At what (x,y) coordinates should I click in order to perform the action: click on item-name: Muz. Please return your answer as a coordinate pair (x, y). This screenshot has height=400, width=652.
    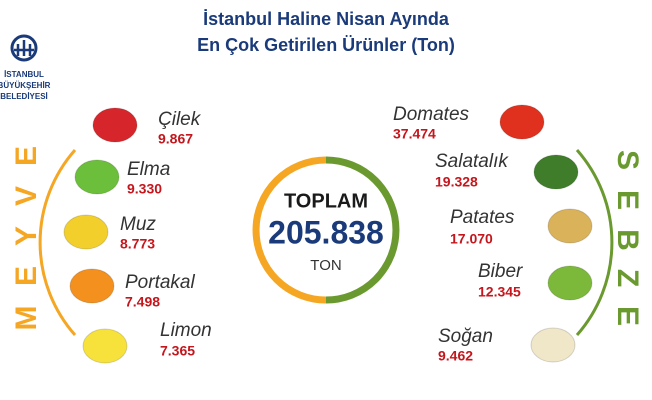
    Looking at the image, I should click on (138, 224).